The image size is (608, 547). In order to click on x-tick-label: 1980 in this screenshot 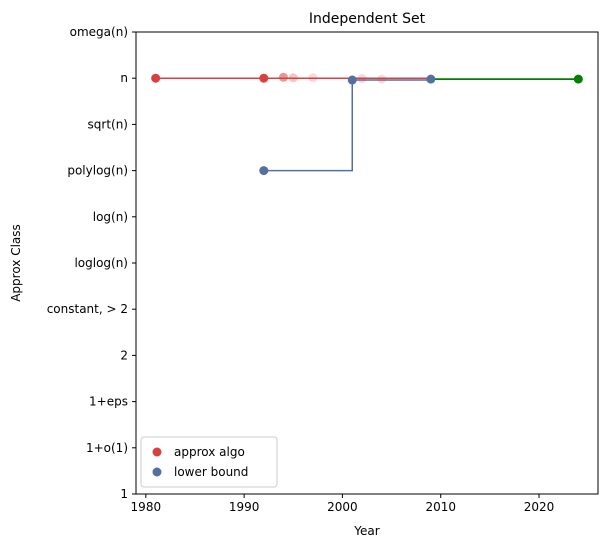, I will do `click(146, 507)`.